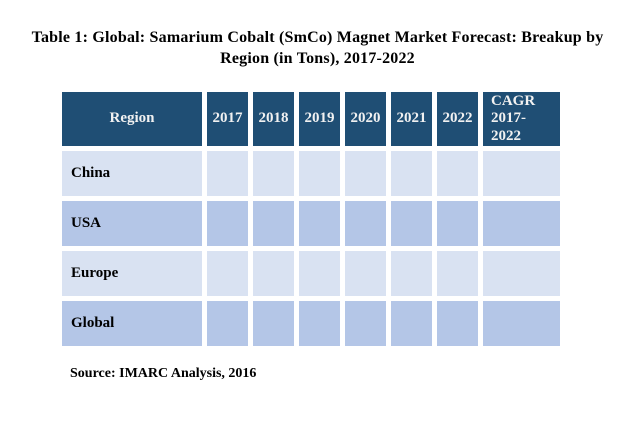 The image size is (635, 426). Describe the element at coordinates (132, 223) in the screenshot. I see `region-label-cell: USA` at that location.